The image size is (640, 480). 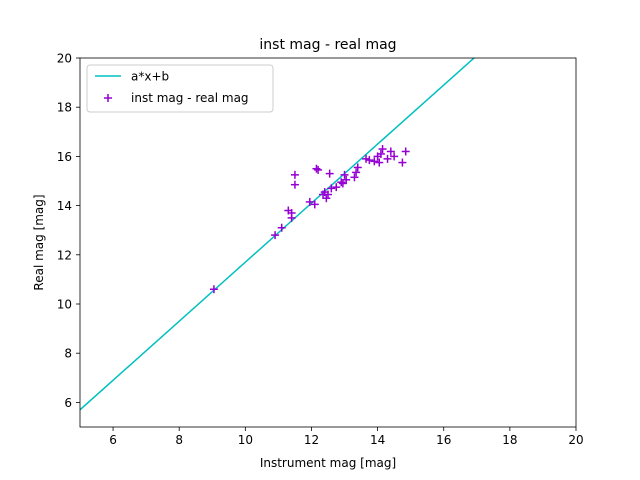 I want to click on scatter-points, so click(x=309, y=219).